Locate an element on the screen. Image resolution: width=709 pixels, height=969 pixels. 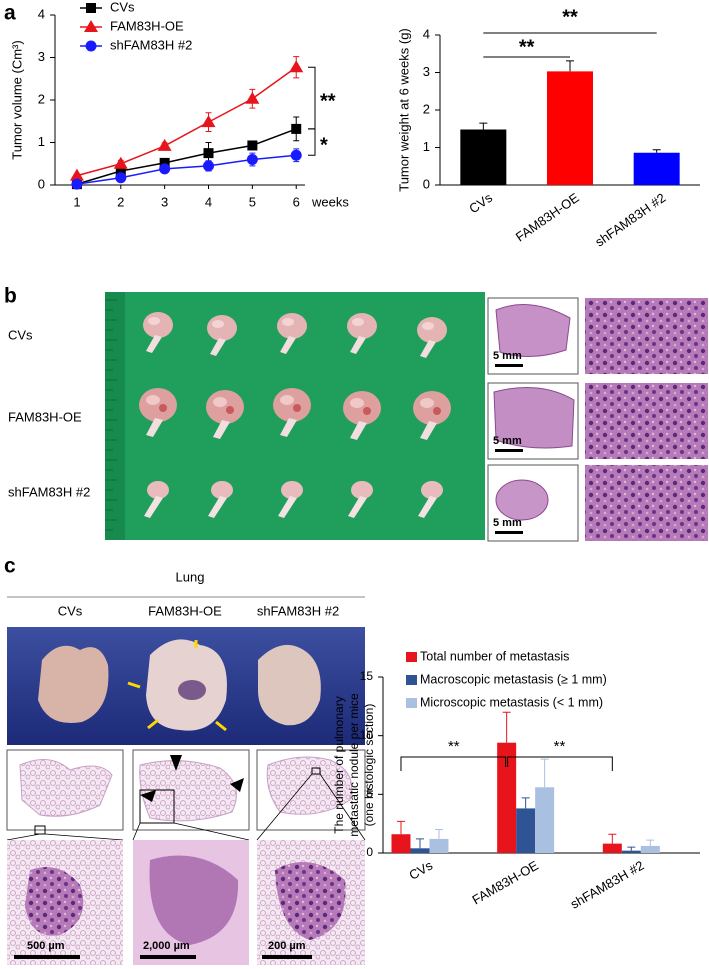
column-label: shFAM83H #2 is located at coordinates (298, 610).